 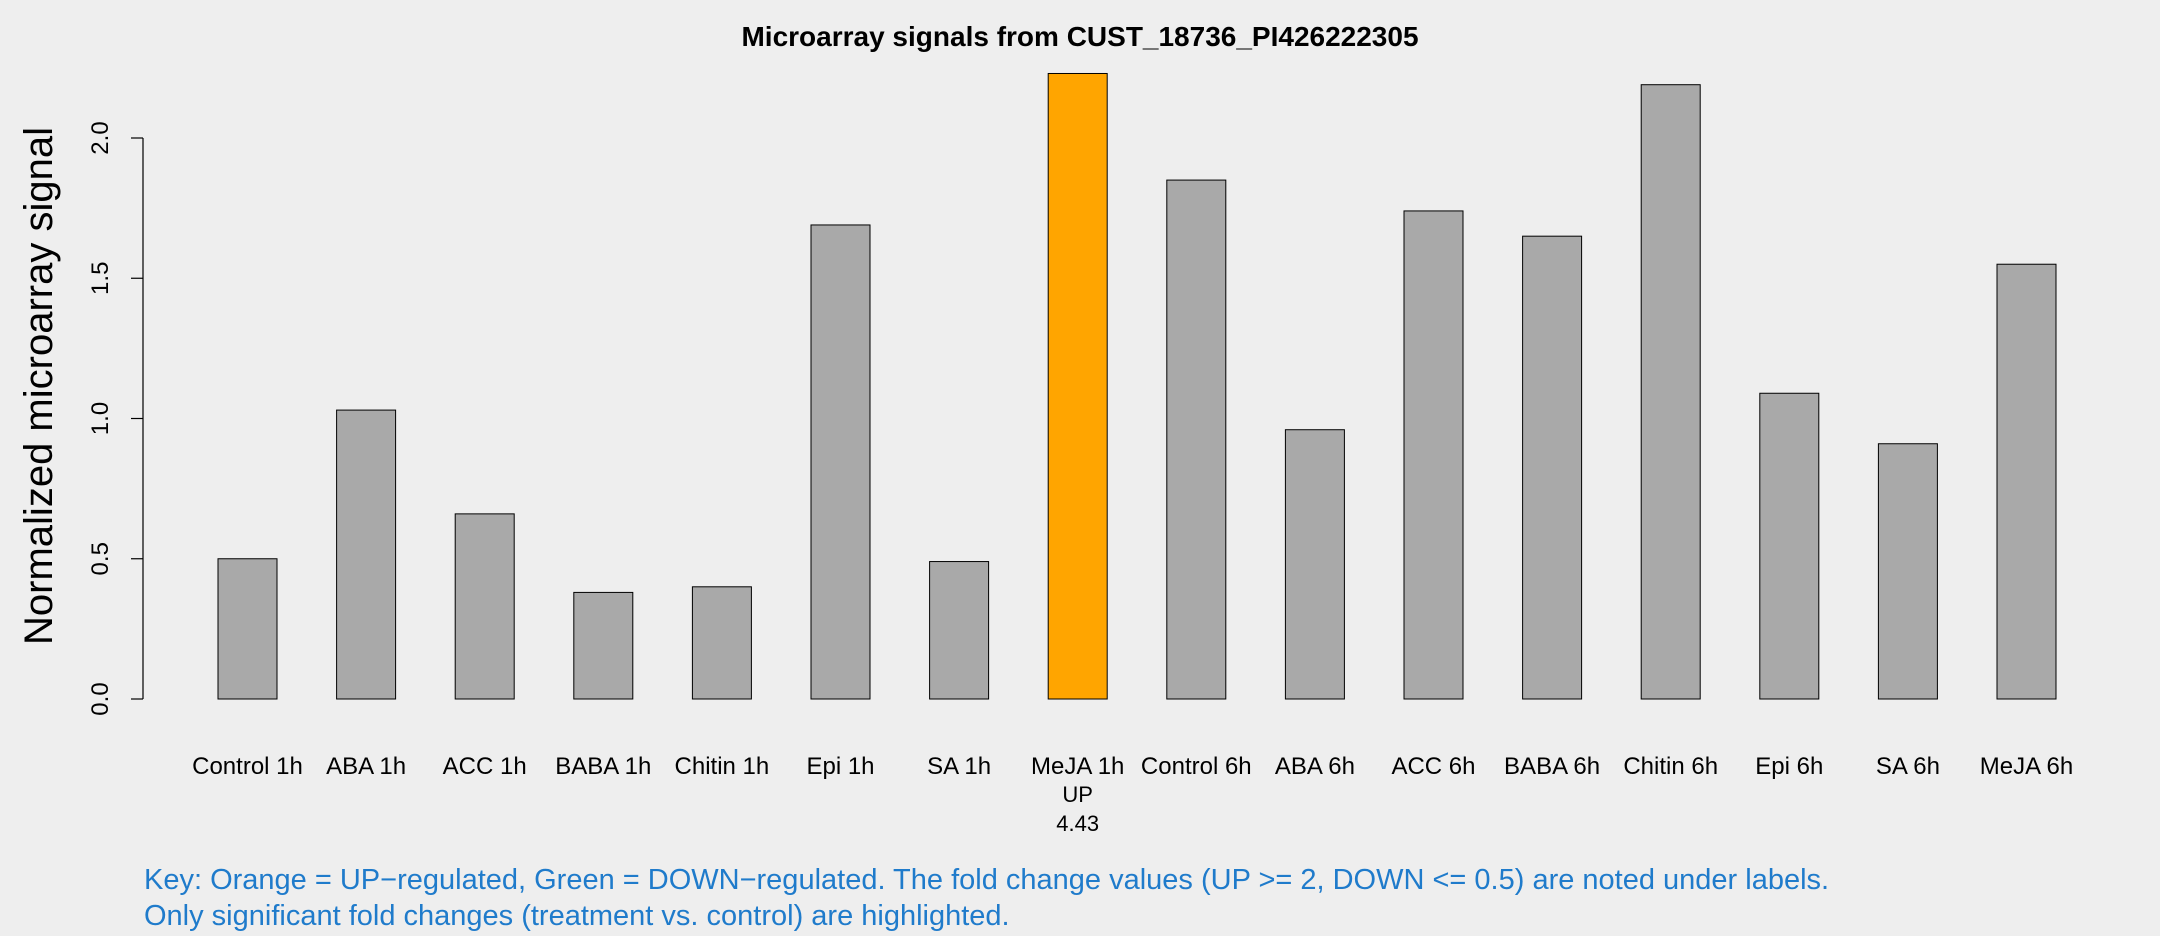 What do you see at coordinates (1315, 766) in the screenshot?
I see `x-tick-label: ABA 6h` at bounding box center [1315, 766].